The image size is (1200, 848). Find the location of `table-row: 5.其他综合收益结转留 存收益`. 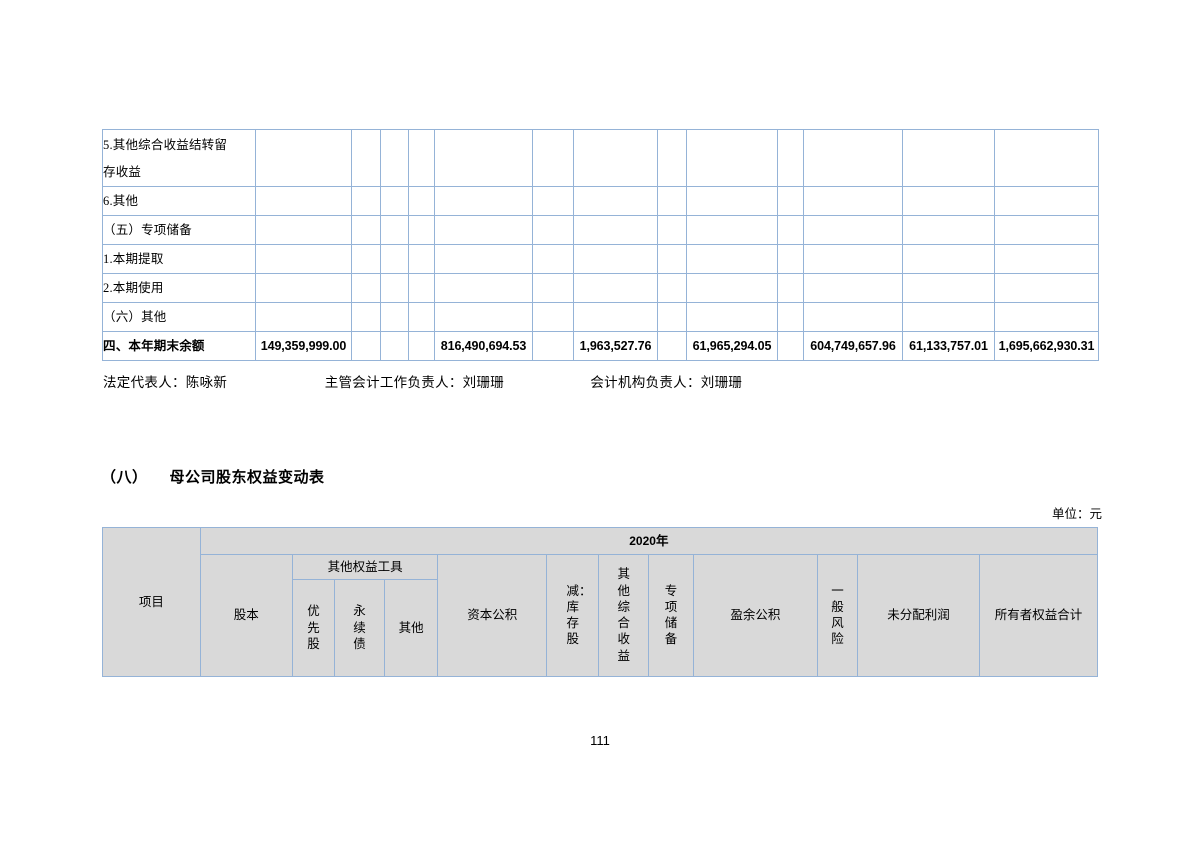

table-row: 5.其他综合收益结转留 存收益 is located at coordinates (600, 158).